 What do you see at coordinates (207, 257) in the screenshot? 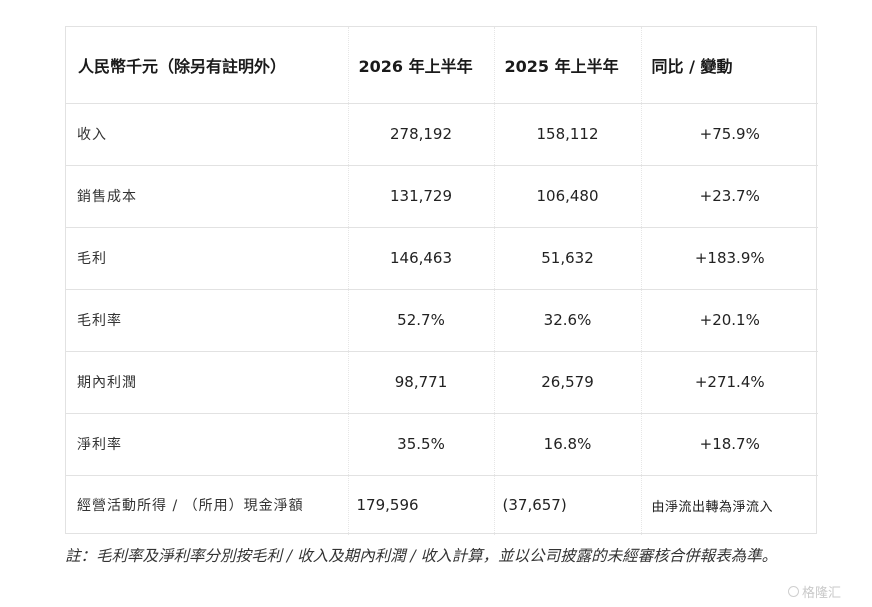
I see `row-label: 毛利` at bounding box center [207, 257].